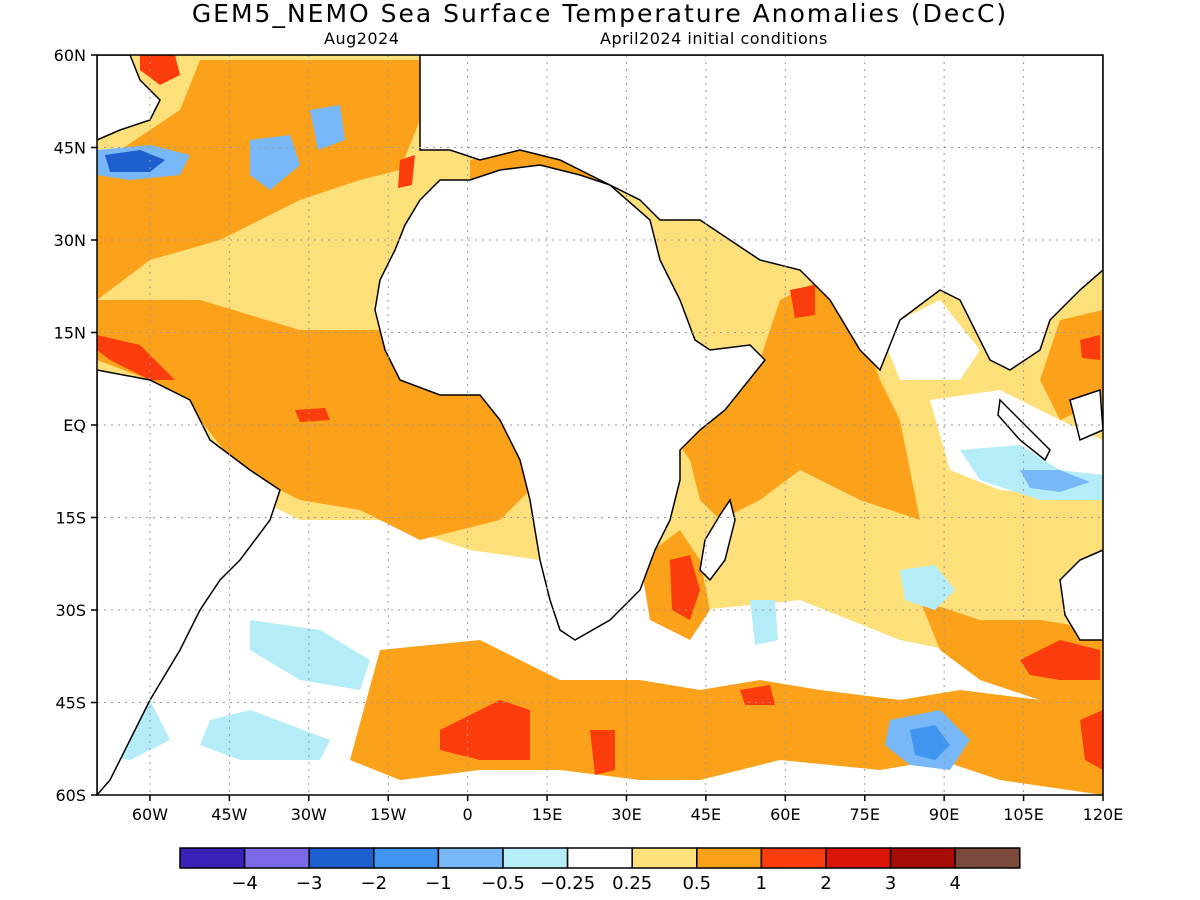 This screenshot has height=900, width=1200. What do you see at coordinates (189, 582) in the screenshot?
I see `south-america-landmass` at bounding box center [189, 582].